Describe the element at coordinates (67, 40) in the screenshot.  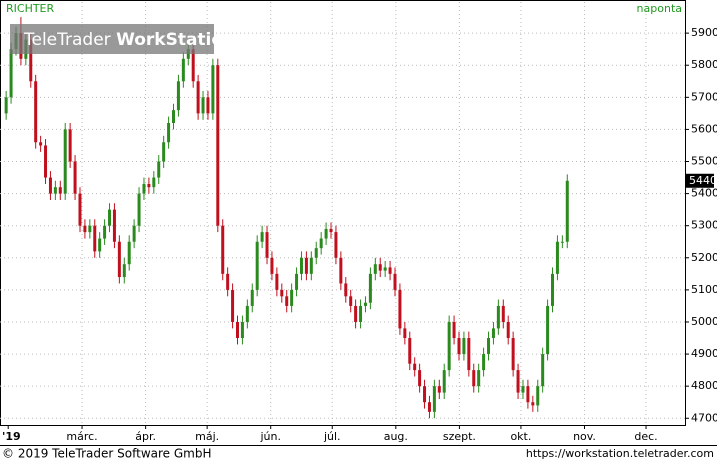
I see `watermark-text: TeleTrader` at that location.